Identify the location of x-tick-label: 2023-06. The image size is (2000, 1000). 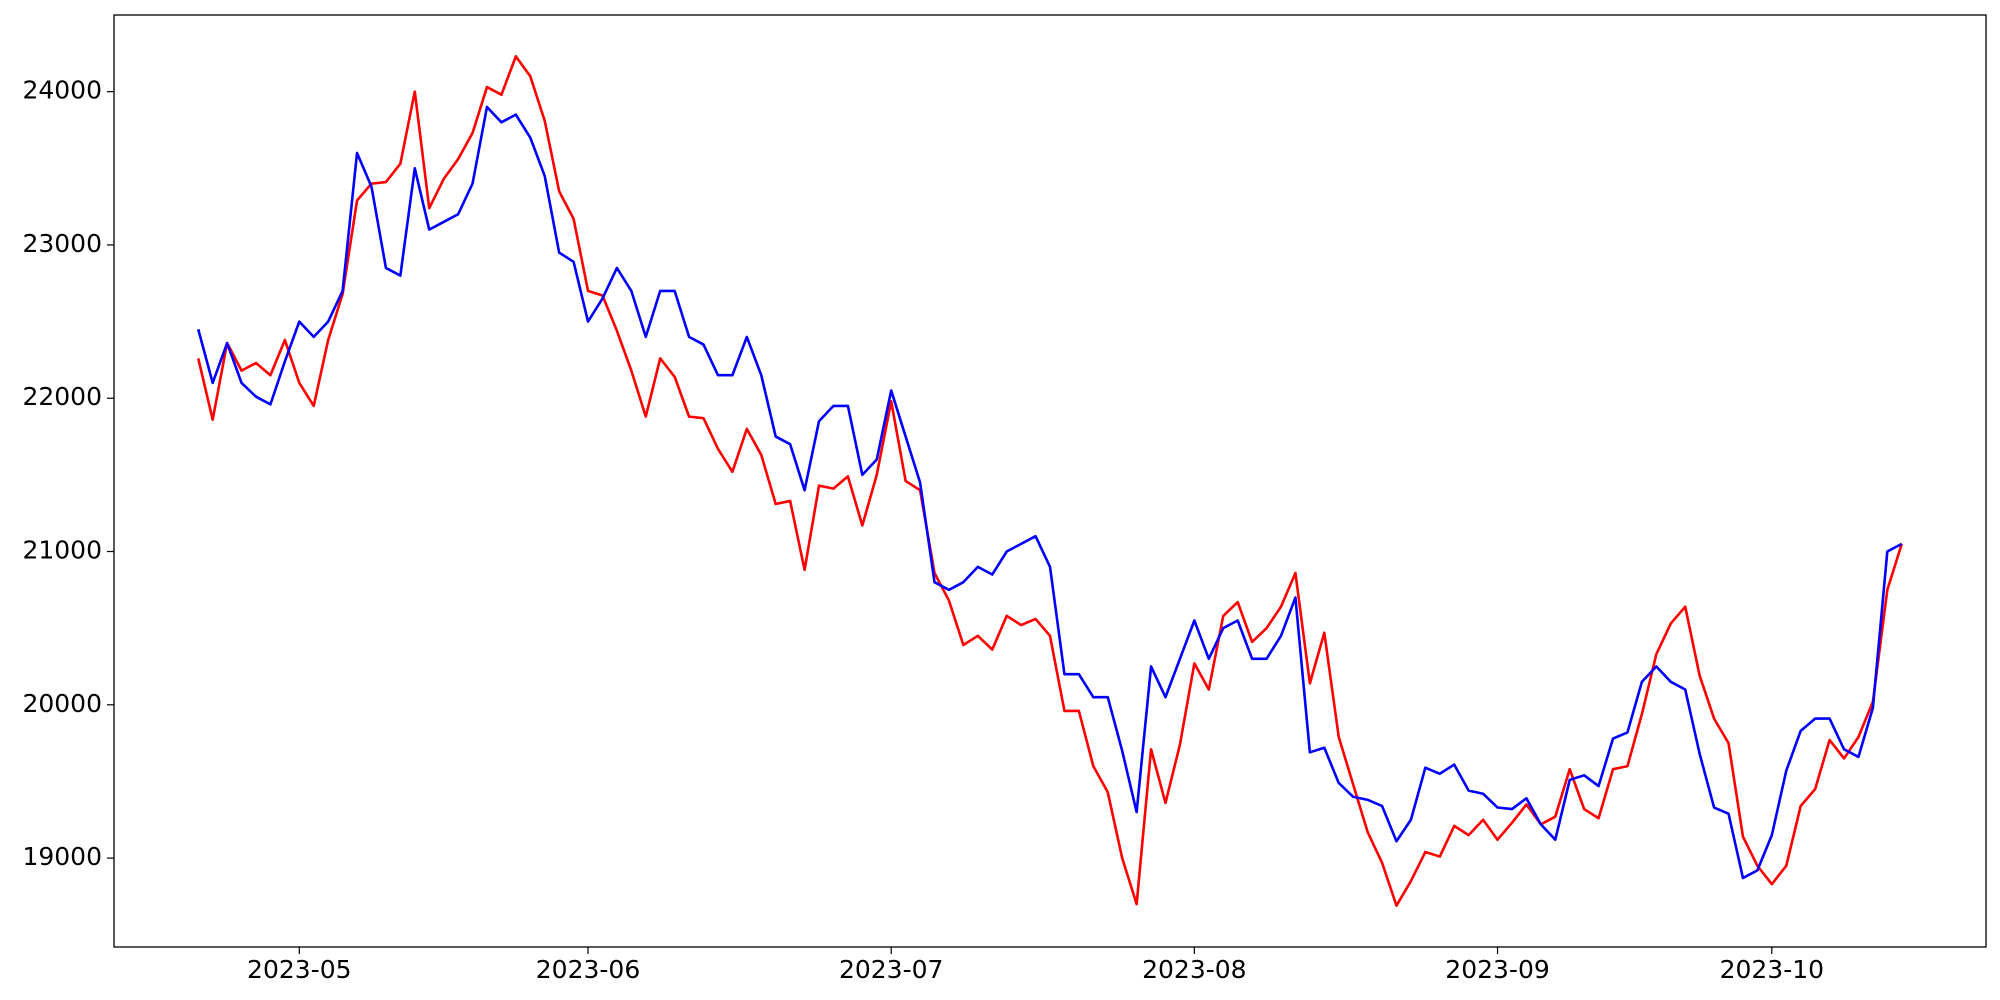
(588, 969).